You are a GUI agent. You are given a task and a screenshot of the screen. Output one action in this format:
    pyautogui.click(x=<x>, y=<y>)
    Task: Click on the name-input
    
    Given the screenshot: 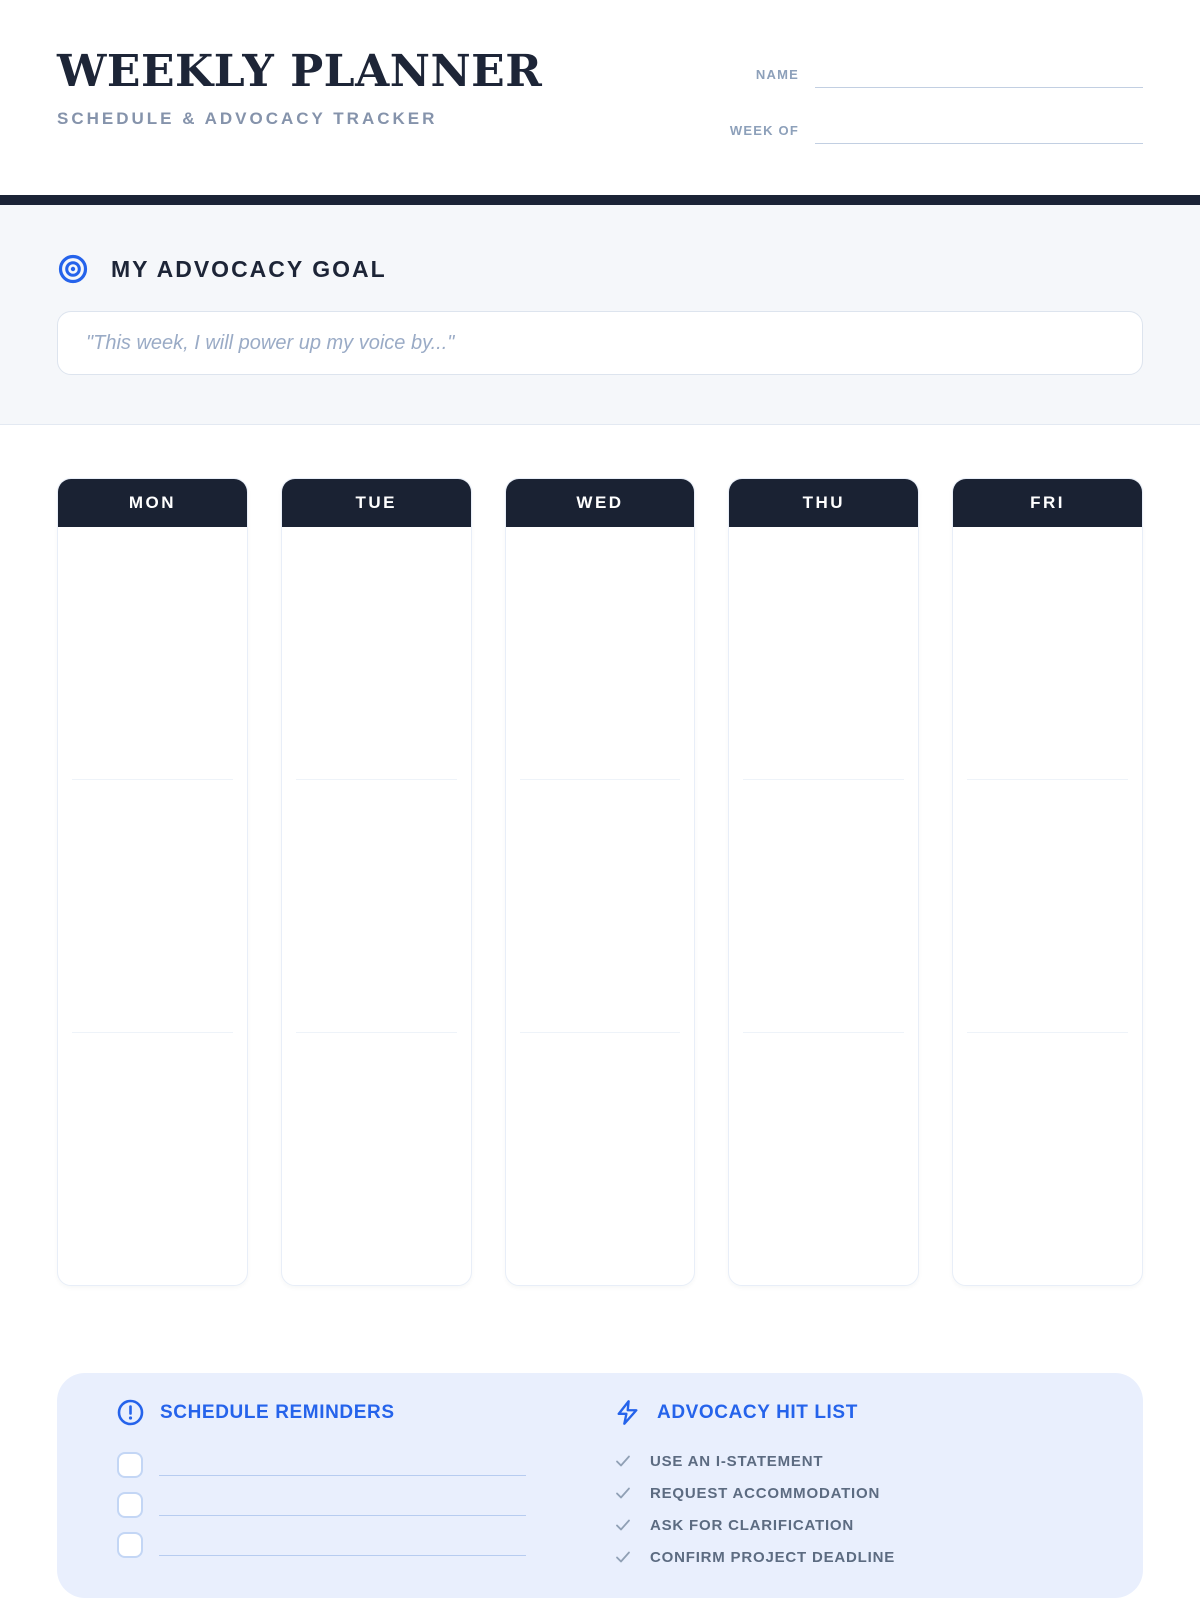 What is the action you would take?
    pyautogui.click(x=979, y=73)
    